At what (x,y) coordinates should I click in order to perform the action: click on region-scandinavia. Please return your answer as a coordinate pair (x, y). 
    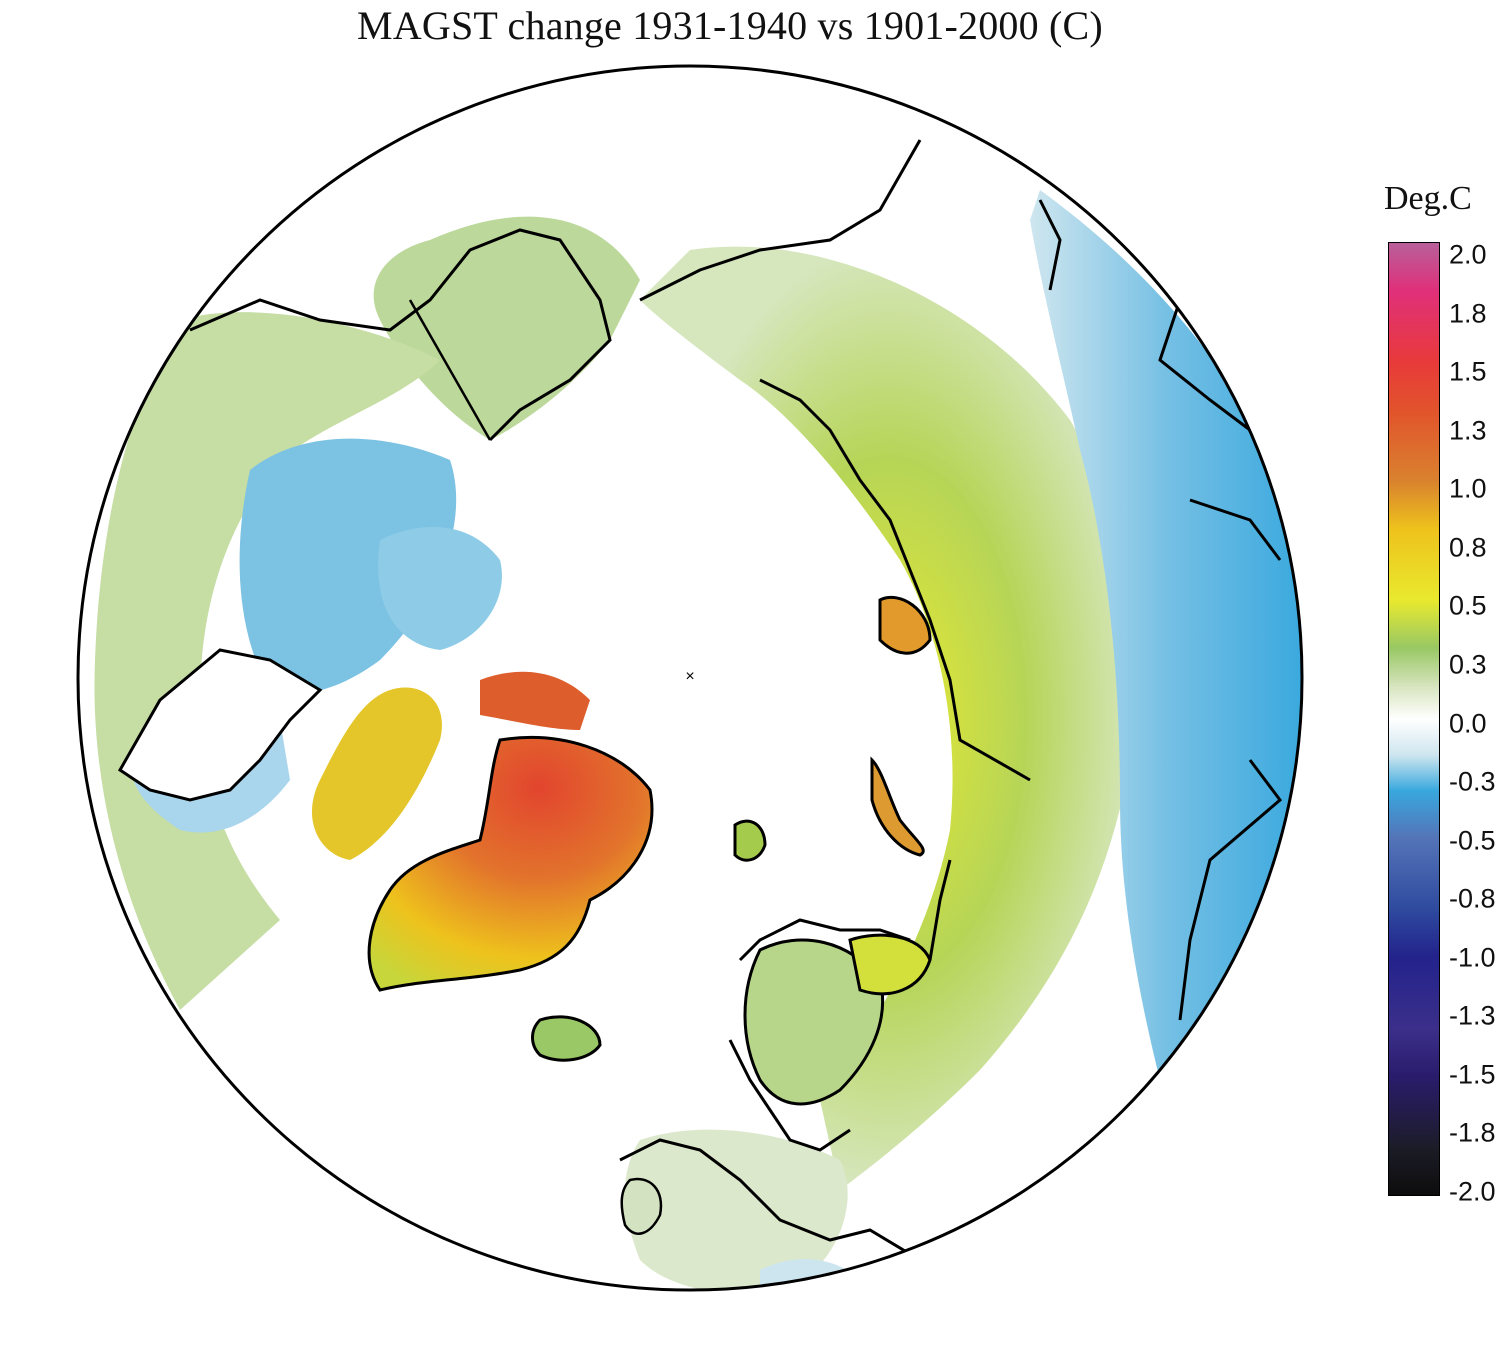
    Looking at the image, I should click on (814, 1022).